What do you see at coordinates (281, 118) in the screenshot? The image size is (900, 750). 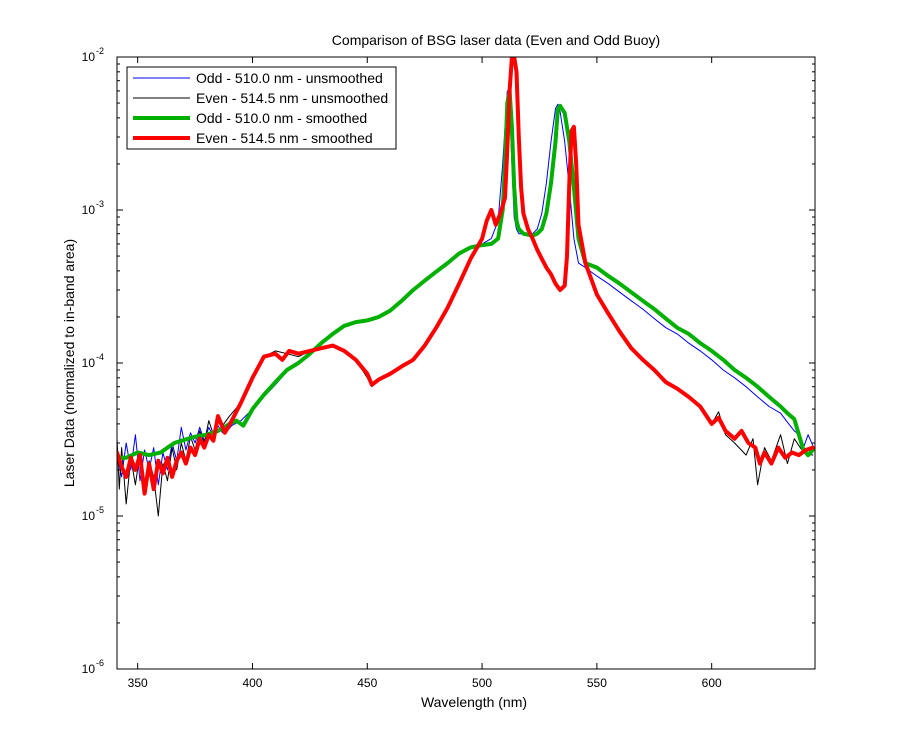 I see `legend-label-3: Odd - 510.0 nm - smoothed` at bounding box center [281, 118].